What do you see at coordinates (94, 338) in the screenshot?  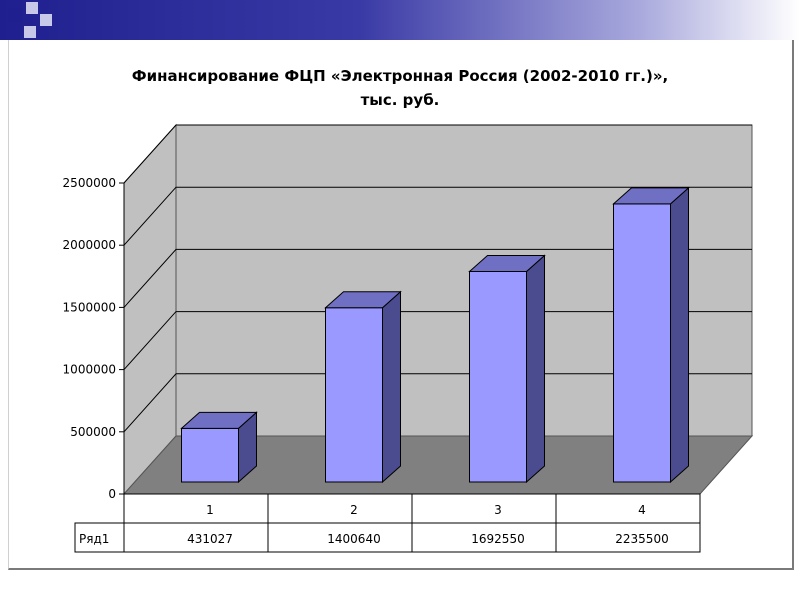 I see `y-axis: 0 500000 1000000 1500000 2000000 2500000` at bounding box center [94, 338].